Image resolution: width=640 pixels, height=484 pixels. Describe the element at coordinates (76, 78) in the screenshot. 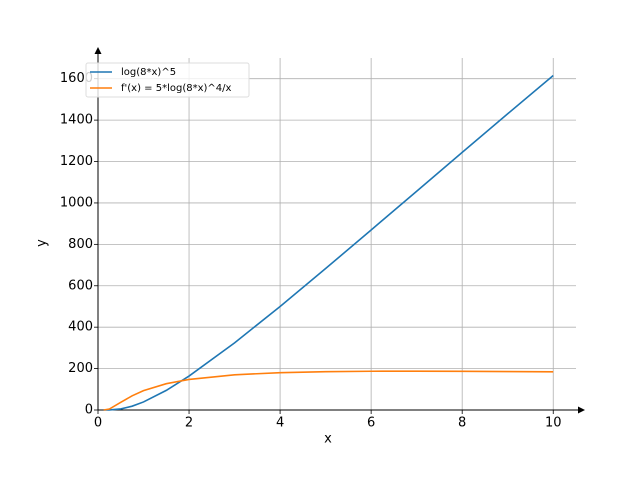

I see `y-tick-label: 1600` at that location.